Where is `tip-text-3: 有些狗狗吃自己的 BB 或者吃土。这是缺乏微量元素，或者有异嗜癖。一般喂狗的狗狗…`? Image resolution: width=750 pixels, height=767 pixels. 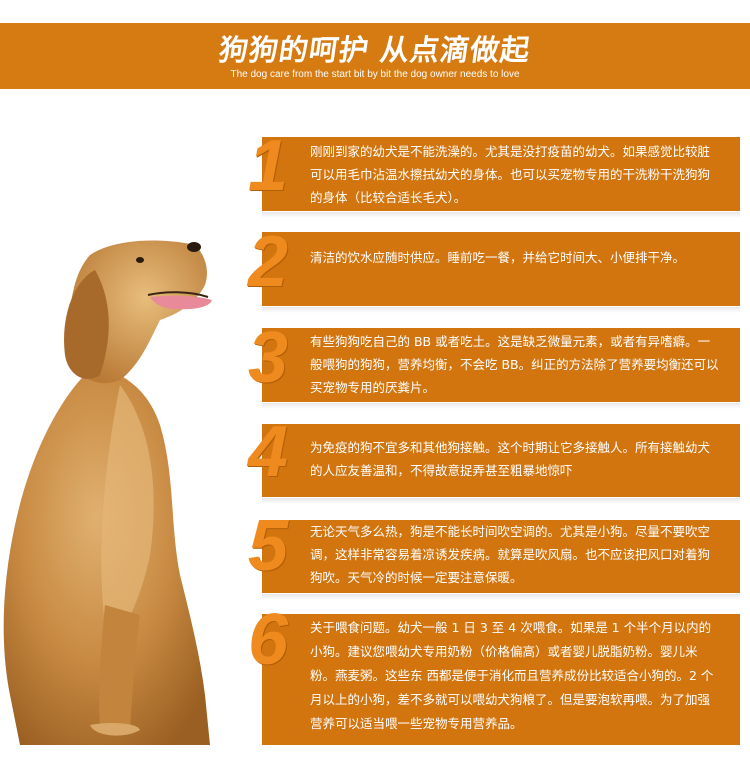
tip-text-3: 有些狗狗吃自己的 BB 或者吃土。这是缺乏微量元素，或者有异嗜癖。一般喂狗的狗狗… is located at coordinates (514, 364).